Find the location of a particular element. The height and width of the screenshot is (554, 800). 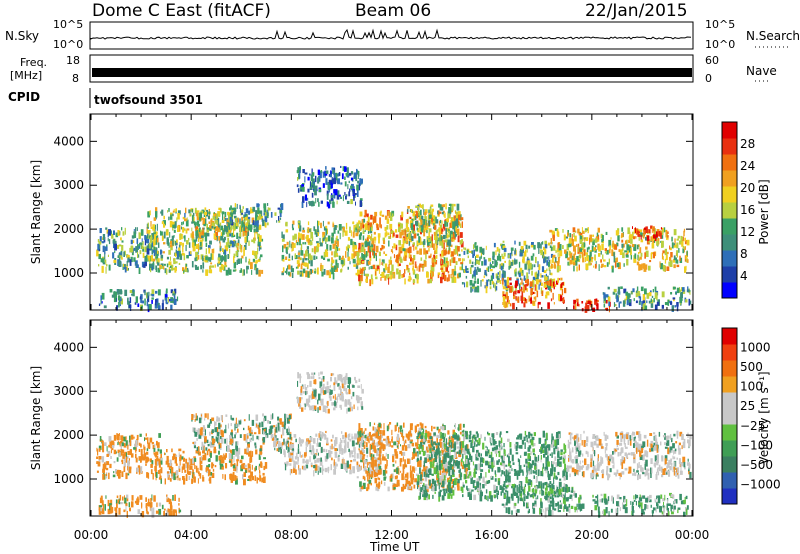

nave-tick-bottom: 0 is located at coordinates (708, 78).